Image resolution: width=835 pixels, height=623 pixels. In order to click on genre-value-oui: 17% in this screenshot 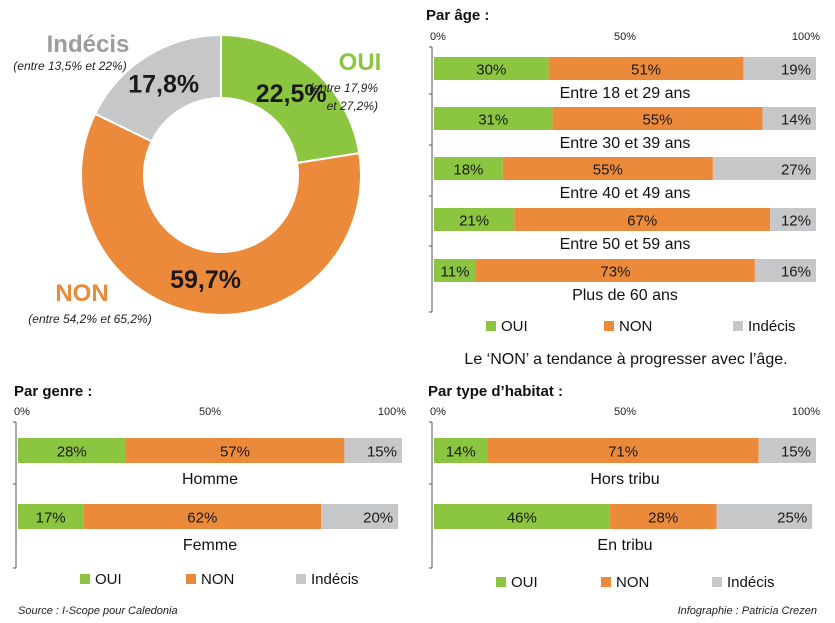, I will do `click(51, 518)`.